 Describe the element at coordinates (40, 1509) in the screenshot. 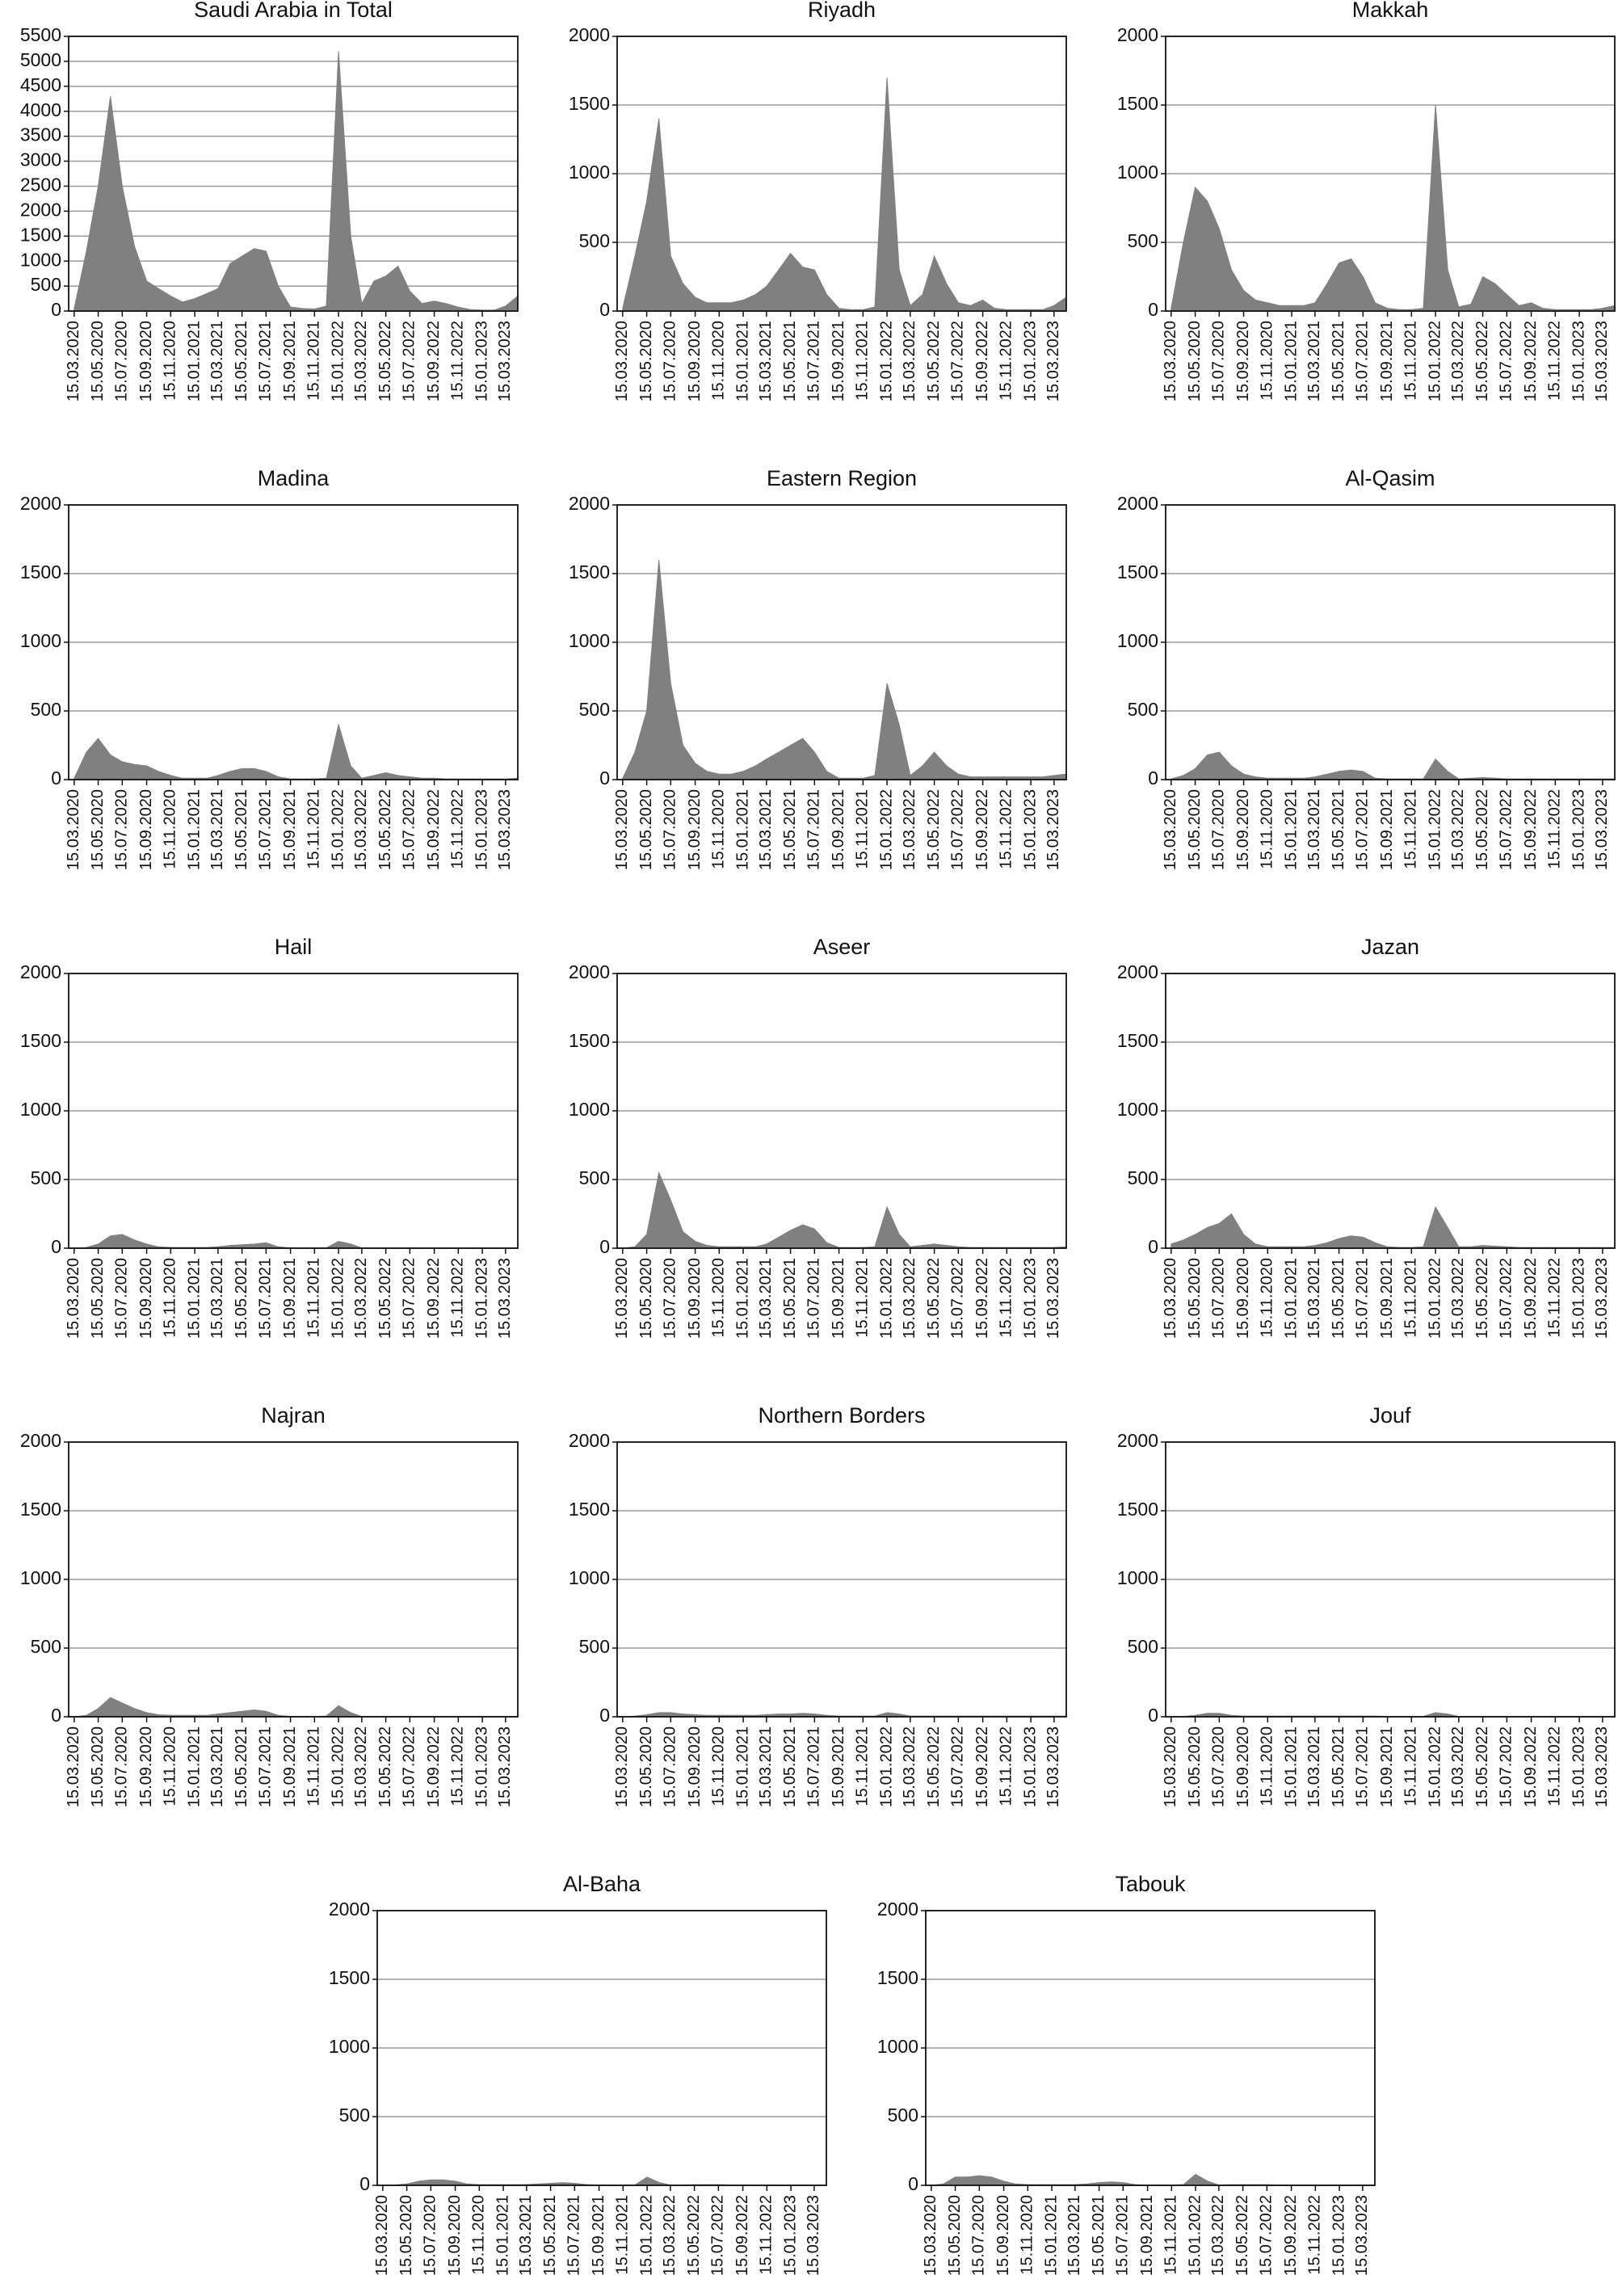

I see `y-tick-label: 1500` at that location.